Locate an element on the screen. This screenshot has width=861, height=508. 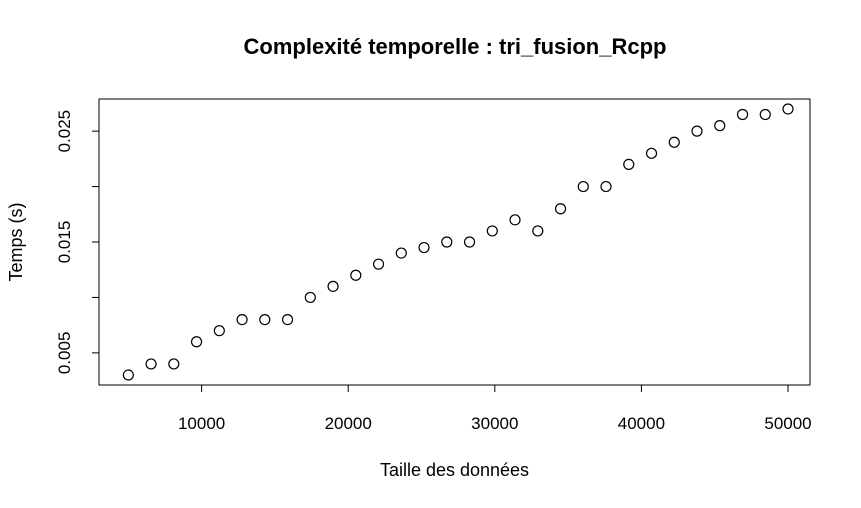
y-tick-label: 0.025 is located at coordinates (64, 131).